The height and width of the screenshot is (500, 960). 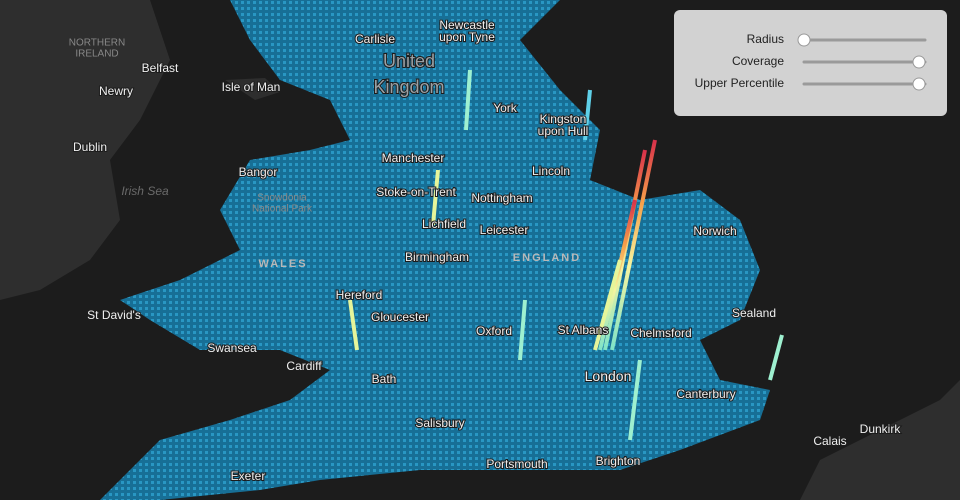 I want to click on label-line: Stoke-on-Trent, so click(x=416, y=192).